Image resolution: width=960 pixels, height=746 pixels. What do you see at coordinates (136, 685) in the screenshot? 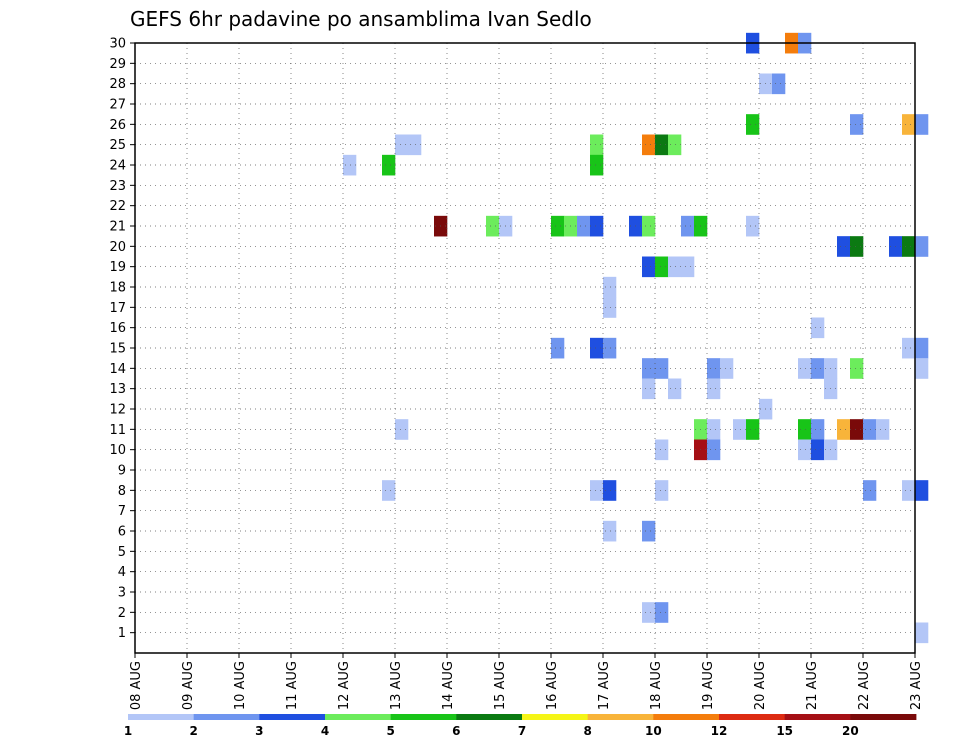
I see `x-tick-label: 08 AUG` at bounding box center [136, 685].